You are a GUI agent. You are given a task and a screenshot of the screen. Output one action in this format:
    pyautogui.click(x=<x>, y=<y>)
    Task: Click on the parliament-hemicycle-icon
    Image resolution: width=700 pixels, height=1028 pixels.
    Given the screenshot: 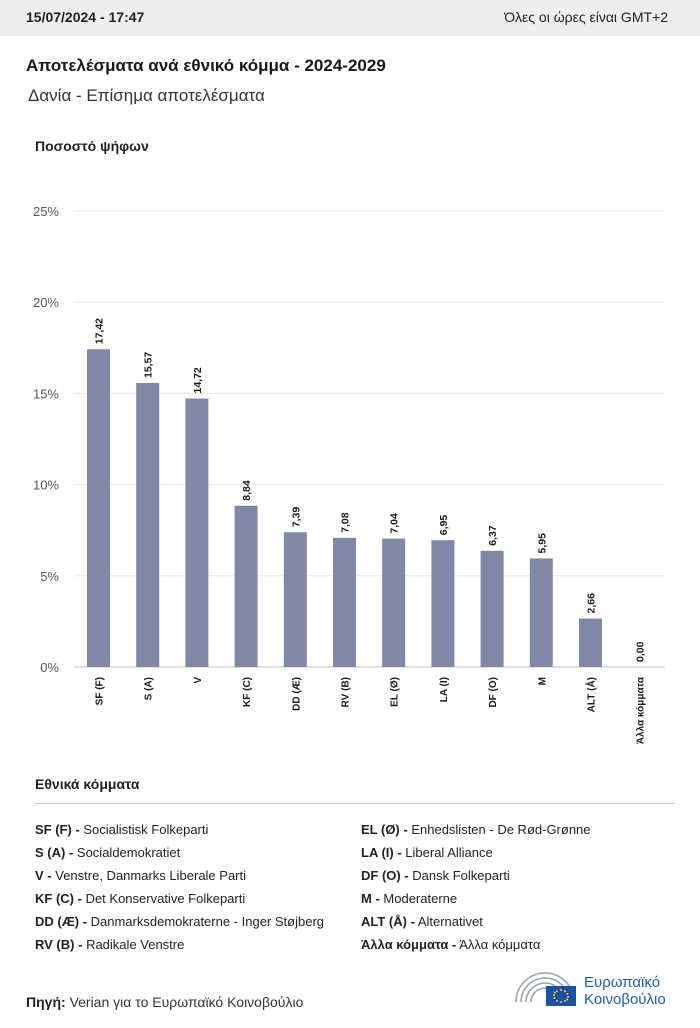 What is the action you would take?
    pyautogui.click(x=545, y=989)
    